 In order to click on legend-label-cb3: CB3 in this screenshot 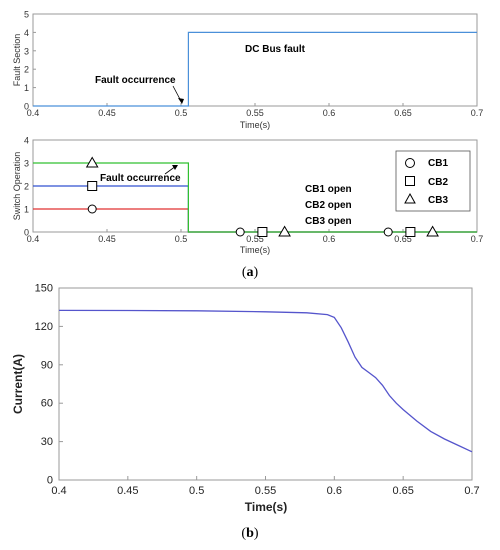, I will do `click(438, 200)`.